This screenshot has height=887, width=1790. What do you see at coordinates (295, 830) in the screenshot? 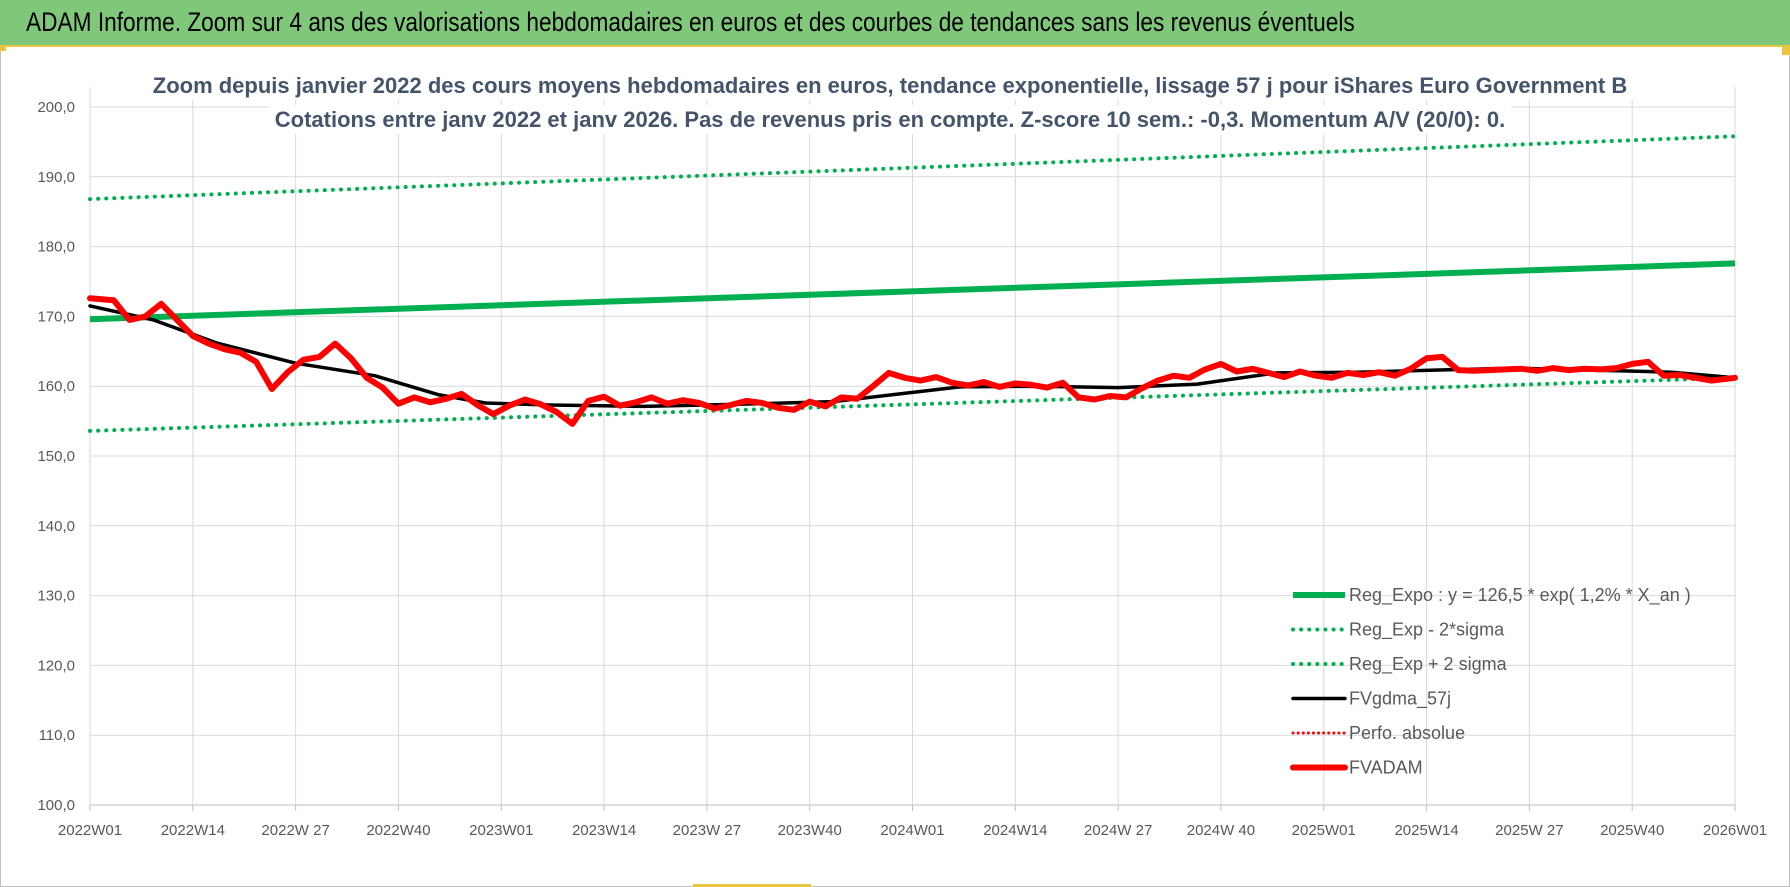
I see `x-tick-label: 2022W 27` at bounding box center [295, 830].